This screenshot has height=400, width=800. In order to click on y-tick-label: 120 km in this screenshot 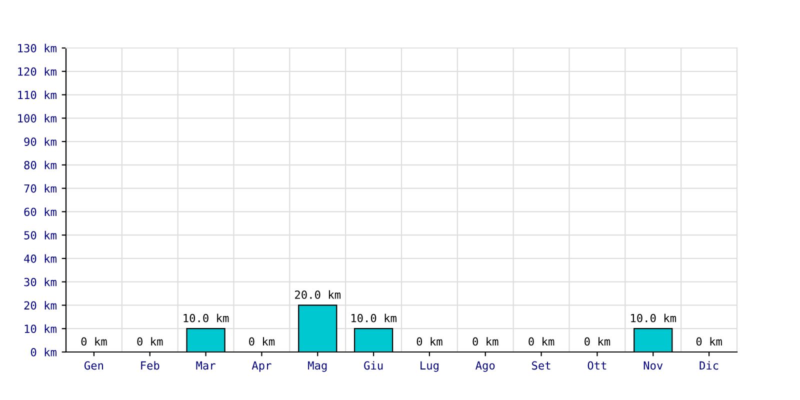, I will do `click(37, 71)`.